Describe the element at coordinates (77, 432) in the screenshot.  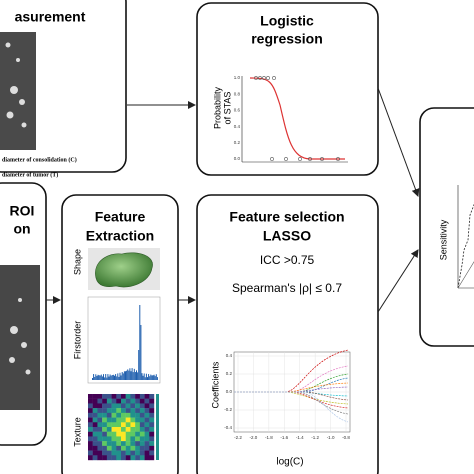
I see `panel-label: Texture` at that location.